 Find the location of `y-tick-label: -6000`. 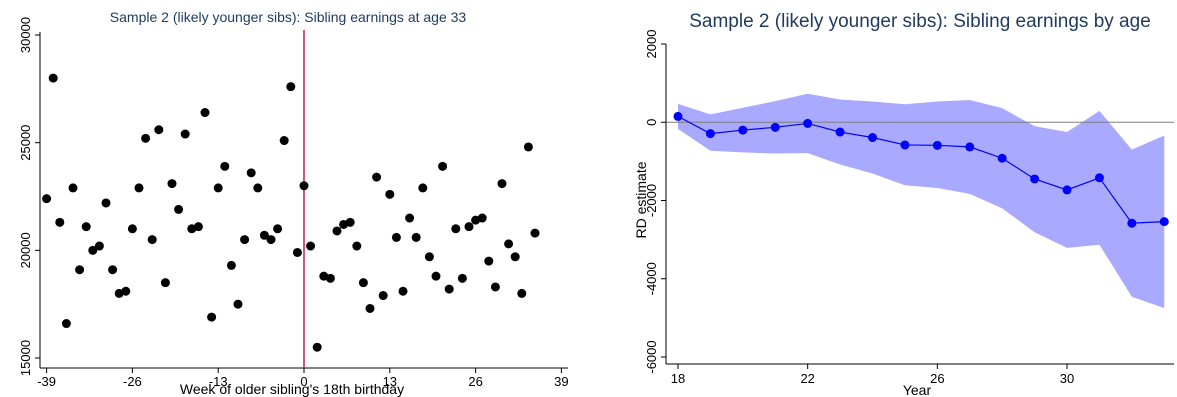

y-tick-label: -6000 is located at coordinates (651, 356).